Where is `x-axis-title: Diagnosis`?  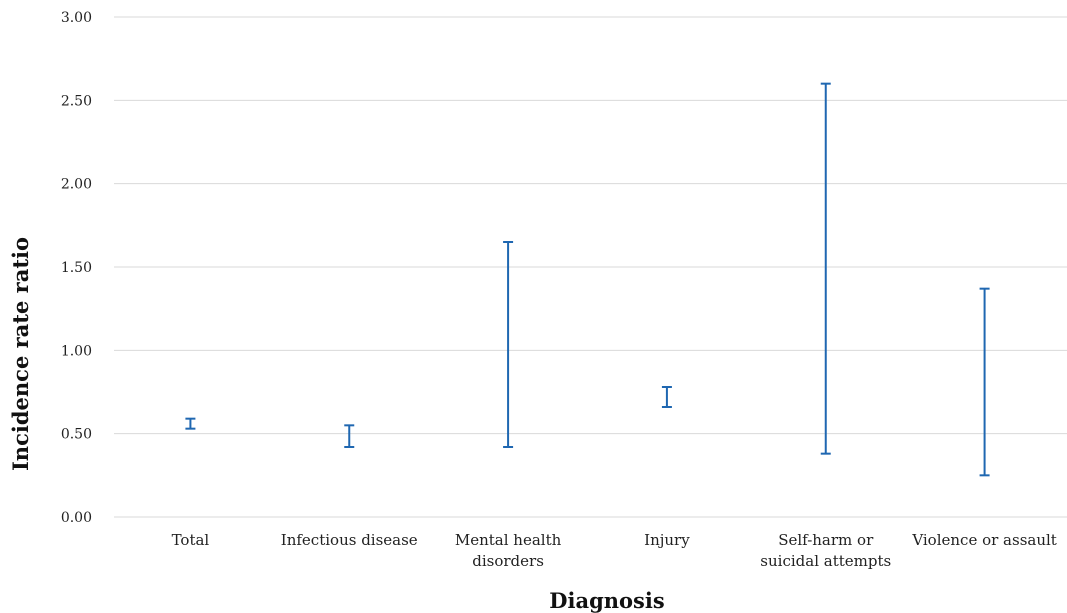 x-axis-title: Diagnosis is located at coordinates (606, 600).